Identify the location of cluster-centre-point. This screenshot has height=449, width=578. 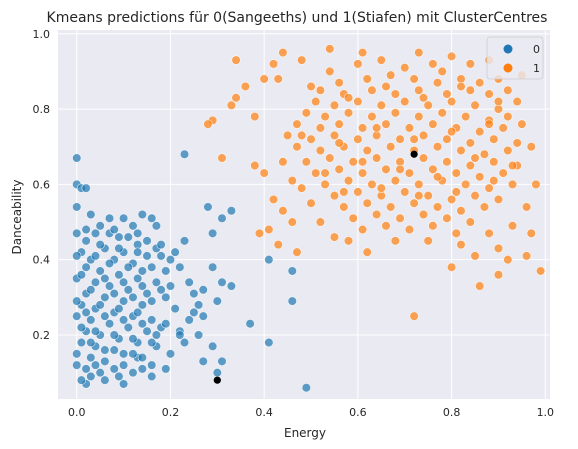
(414, 154).